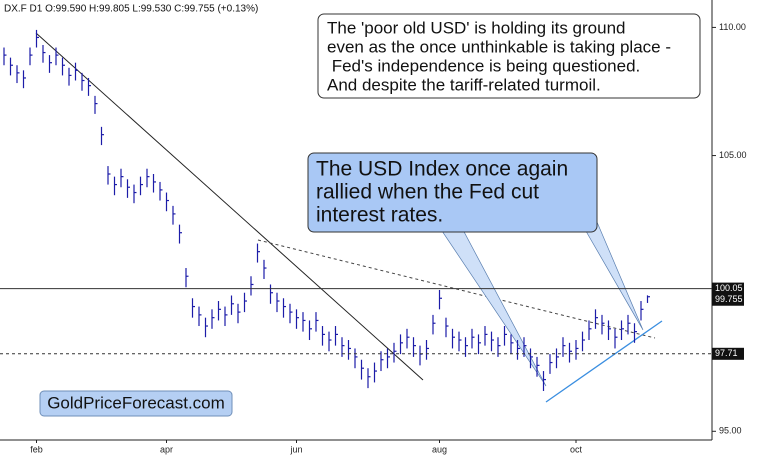 Image resolution: width=765 pixels, height=456 pixels. Describe the element at coordinates (733, 155) in the screenshot. I see `y-tick-label: 105.00` at that location.